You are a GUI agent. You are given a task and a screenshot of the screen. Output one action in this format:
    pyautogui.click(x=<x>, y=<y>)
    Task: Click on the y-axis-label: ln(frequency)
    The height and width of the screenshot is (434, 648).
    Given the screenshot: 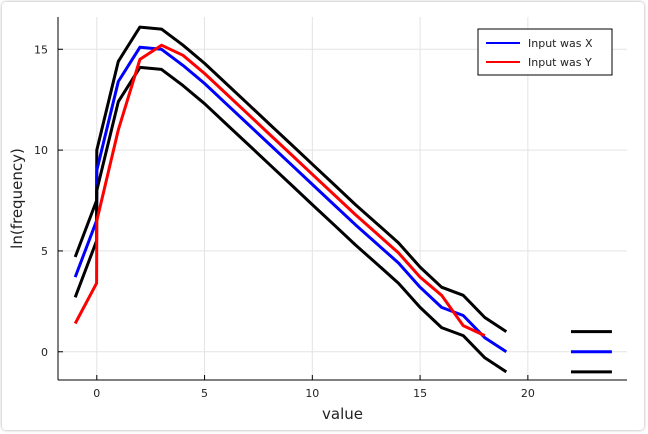 What is the action you would take?
    pyautogui.click(x=17, y=198)
    